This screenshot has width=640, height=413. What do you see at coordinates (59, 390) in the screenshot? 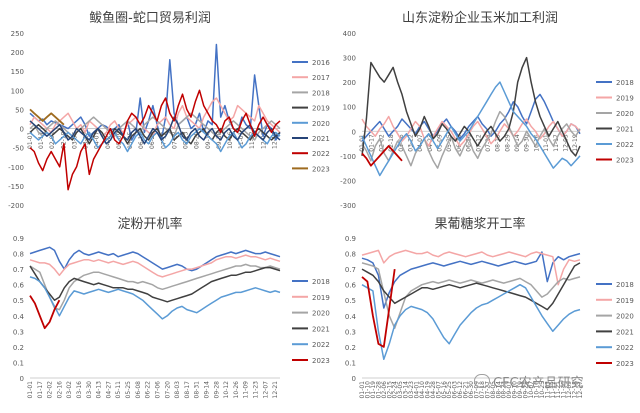
I see `x-tick-label: 02-16` at bounding box center [59, 390].